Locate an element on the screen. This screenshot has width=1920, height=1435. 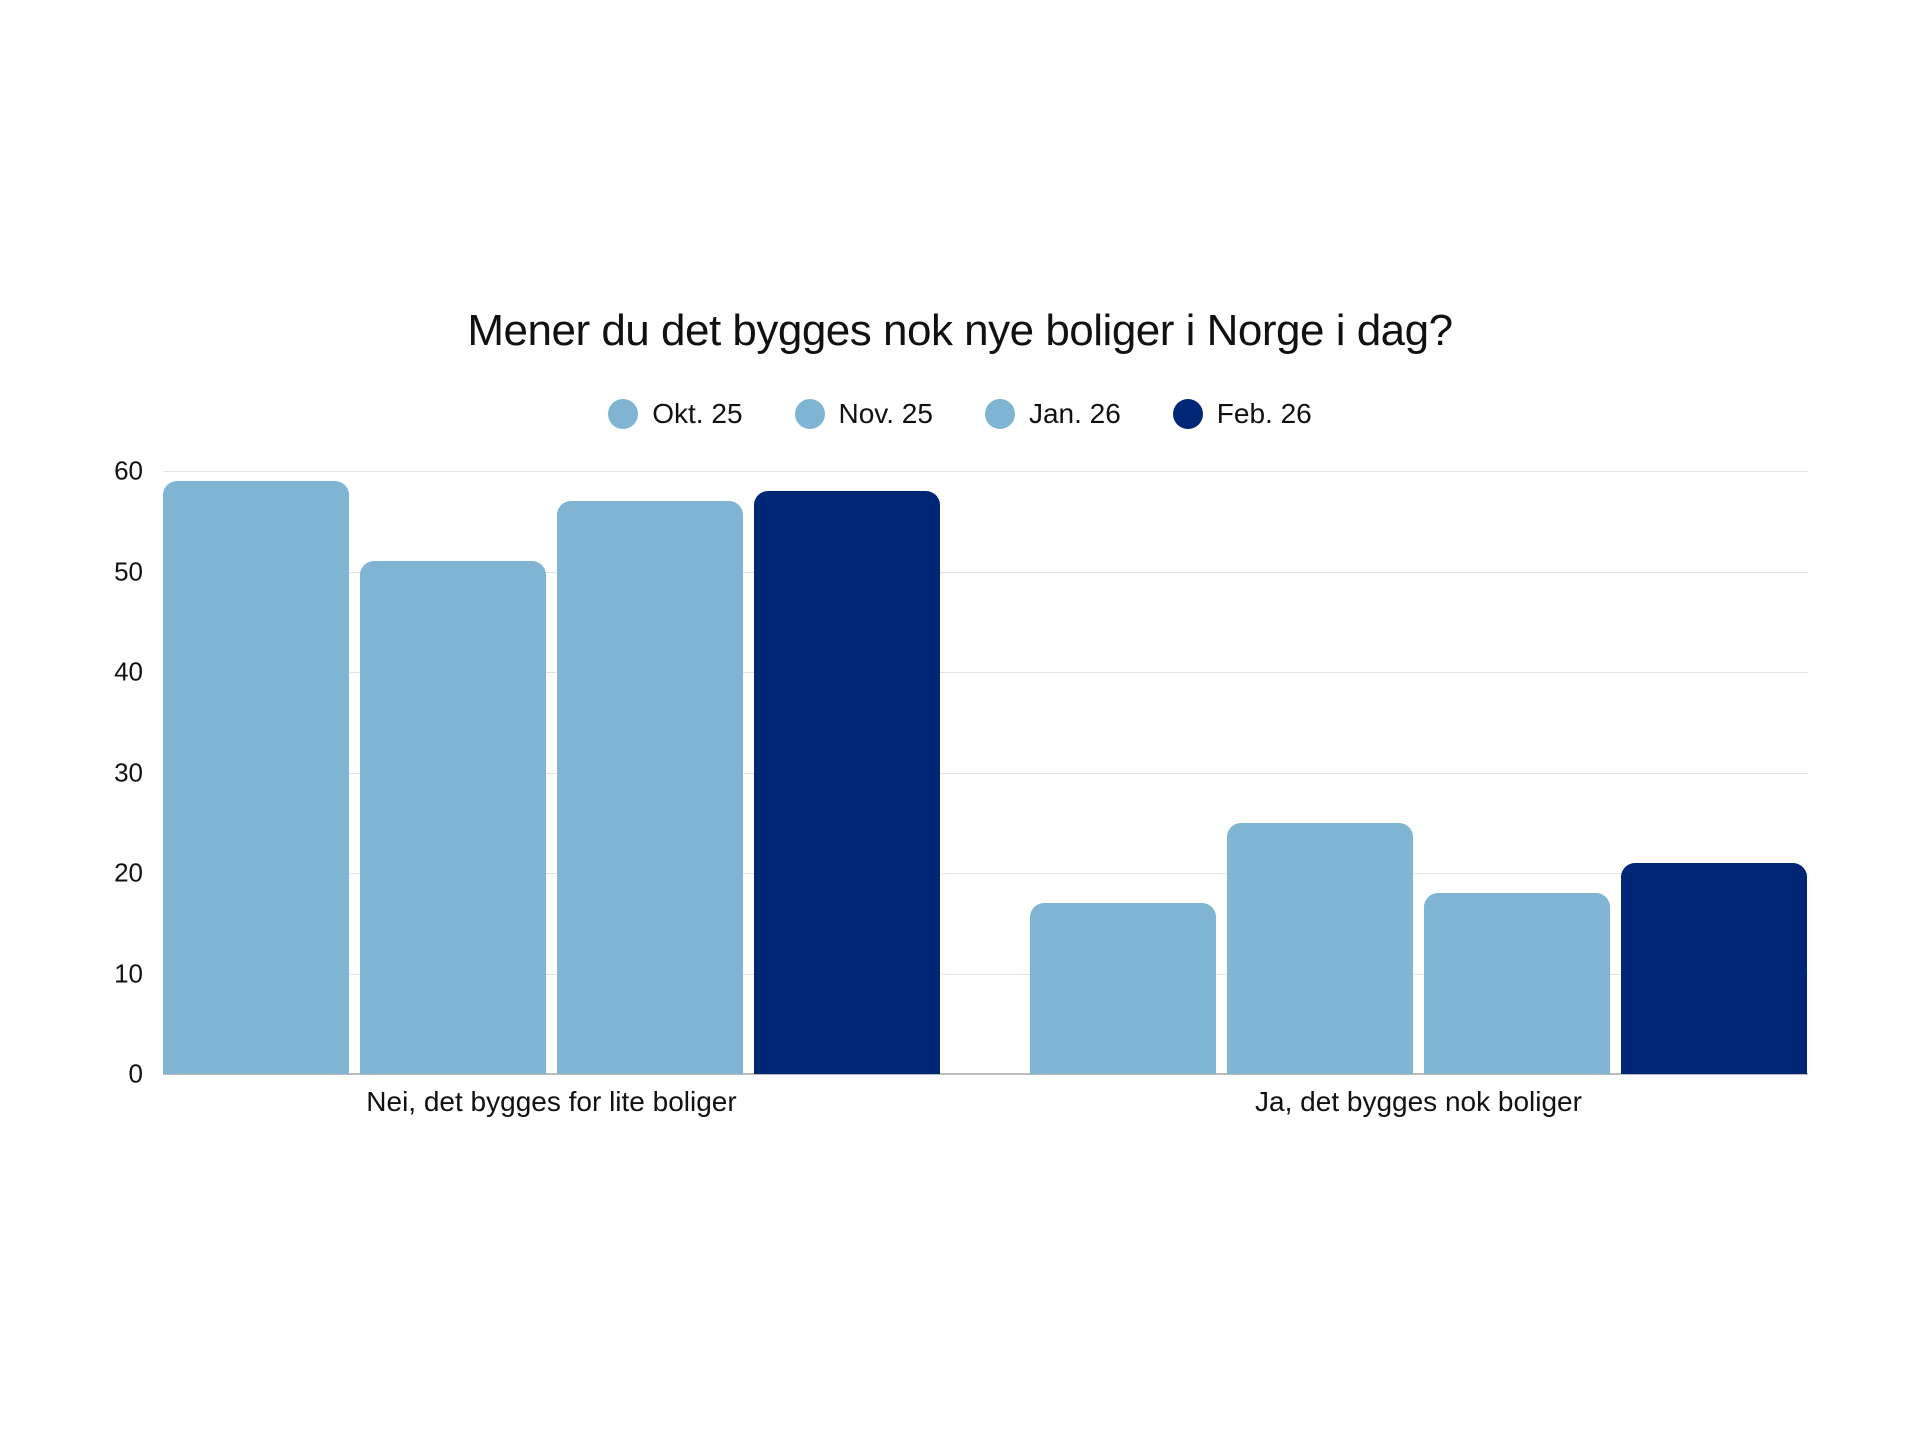
legend-item-okt-25: Okt. 25 is located at coordinates (675, 414).